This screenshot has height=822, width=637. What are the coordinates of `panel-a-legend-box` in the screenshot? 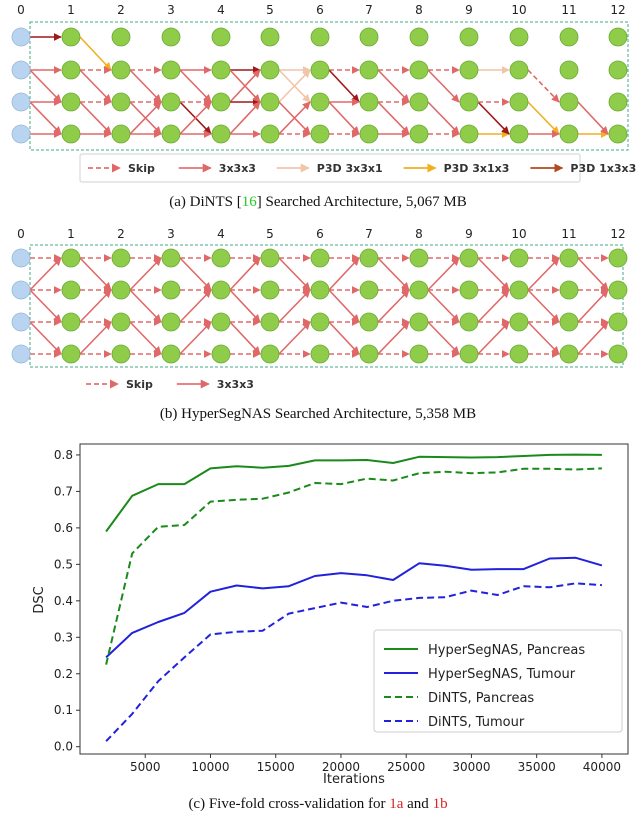 It's located at (330, 168).